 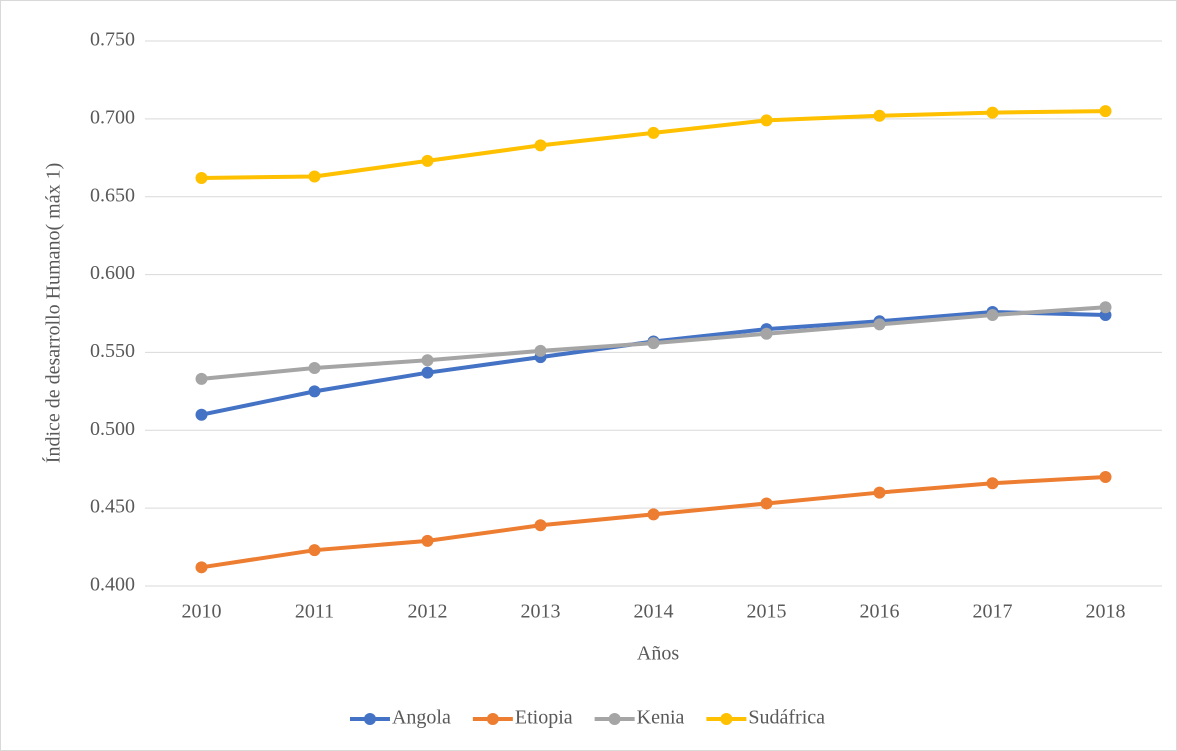 I want to click on x-tick-label: 2018, so click(x=1106, y=612).